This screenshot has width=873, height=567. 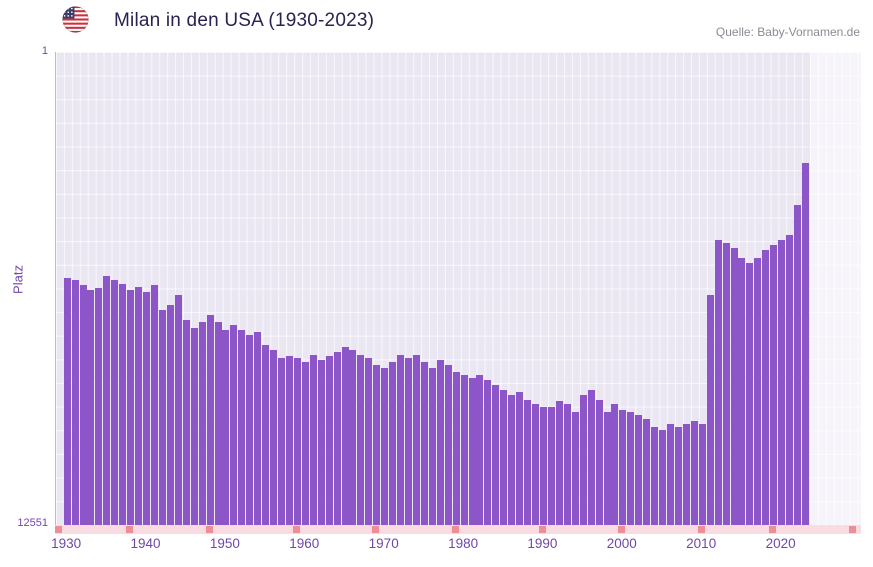 I want to click on bar-1931, so click(x=75, y=402).